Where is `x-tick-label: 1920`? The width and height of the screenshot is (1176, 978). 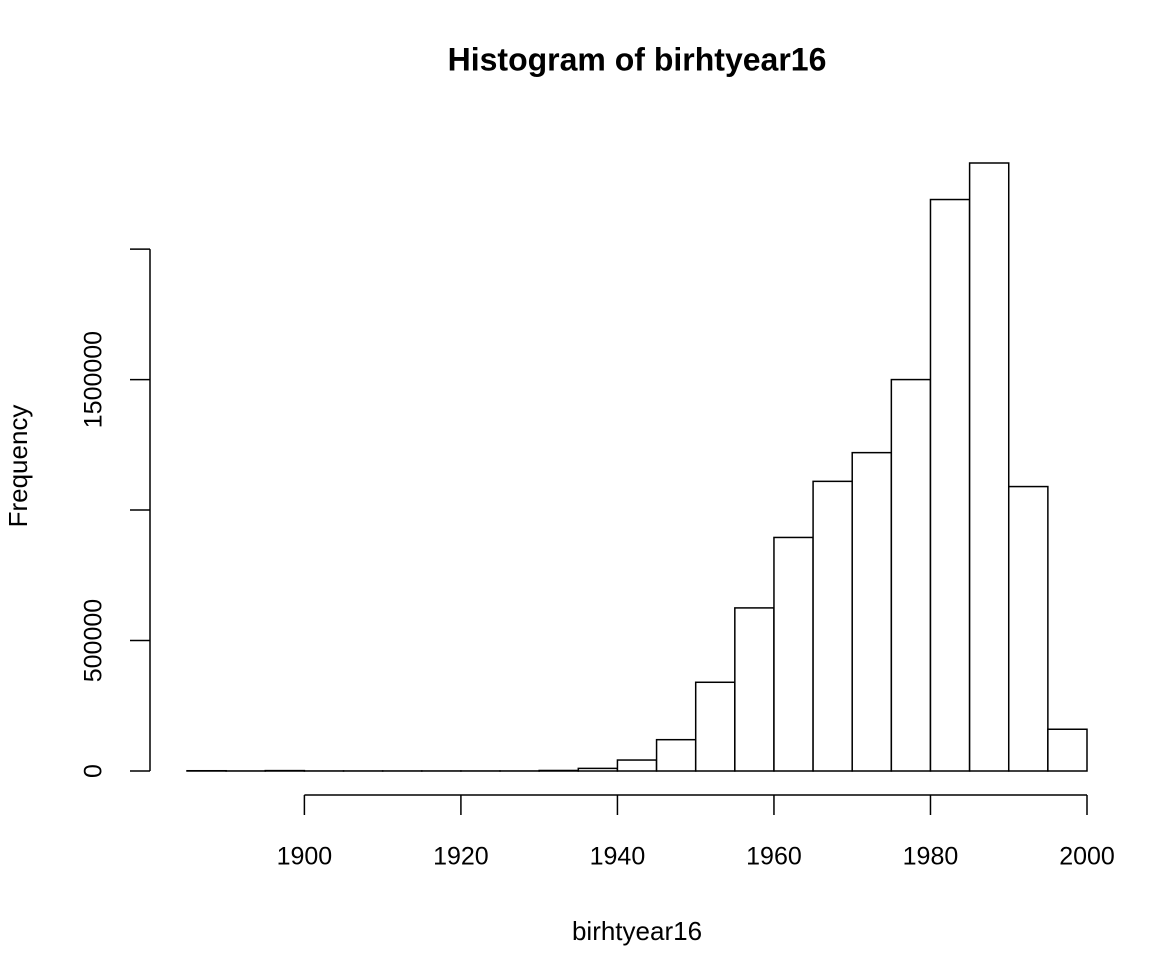
x-tick-label: 1920 is located at coordinates (461, 857).